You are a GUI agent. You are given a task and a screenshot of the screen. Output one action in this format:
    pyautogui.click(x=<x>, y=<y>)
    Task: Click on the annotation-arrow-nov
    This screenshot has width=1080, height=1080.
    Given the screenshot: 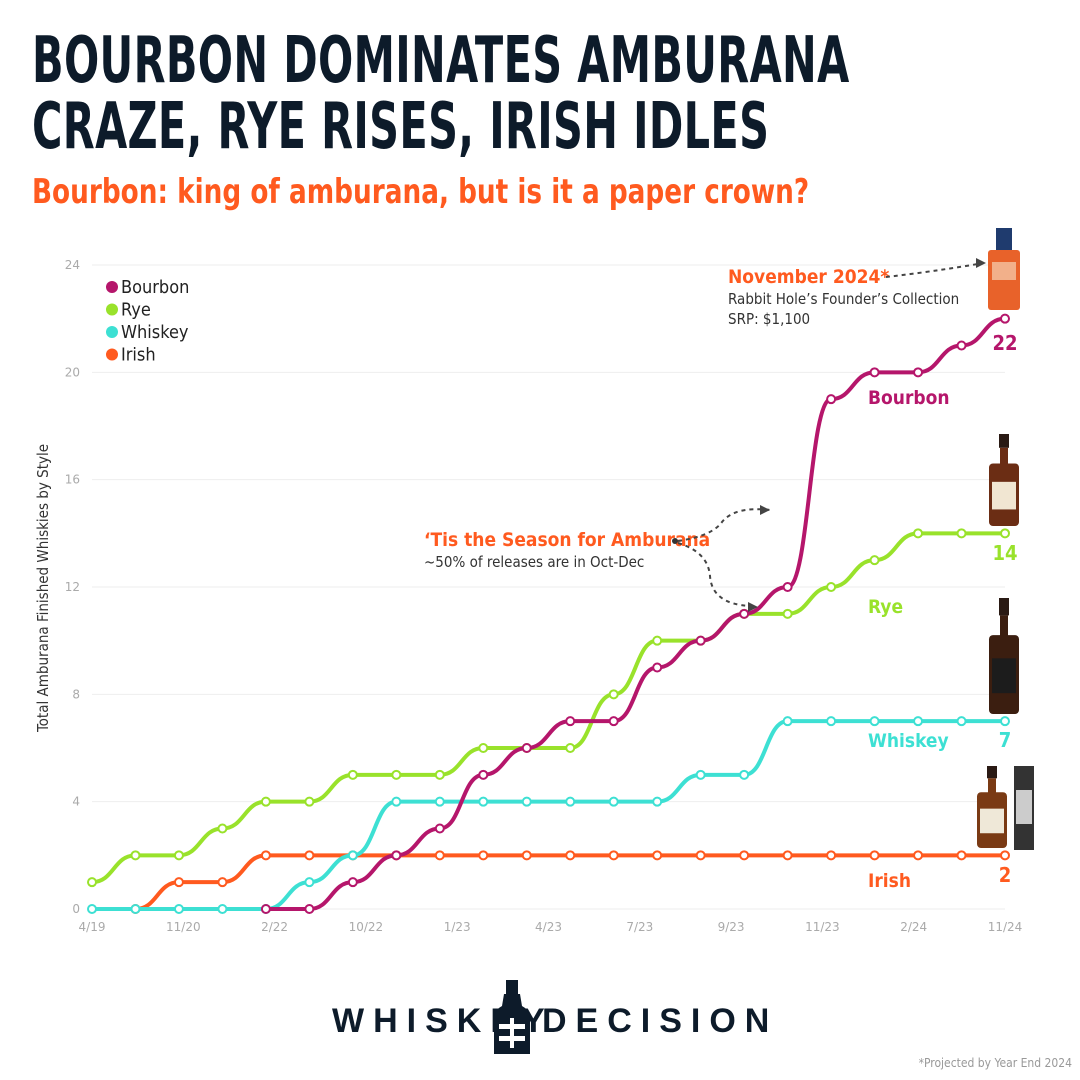 What is the action you would take?
    pyautogui.click(x=932, y=270)
    